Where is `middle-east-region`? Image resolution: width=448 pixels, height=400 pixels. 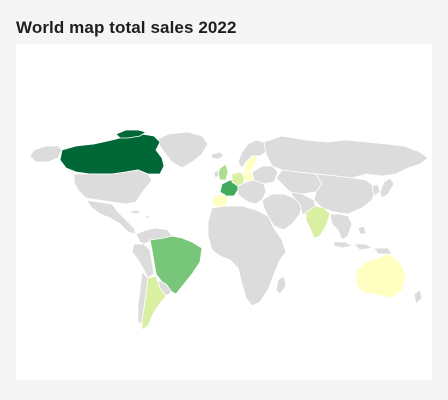
middle-east-region is located at coordinates (282, 212).